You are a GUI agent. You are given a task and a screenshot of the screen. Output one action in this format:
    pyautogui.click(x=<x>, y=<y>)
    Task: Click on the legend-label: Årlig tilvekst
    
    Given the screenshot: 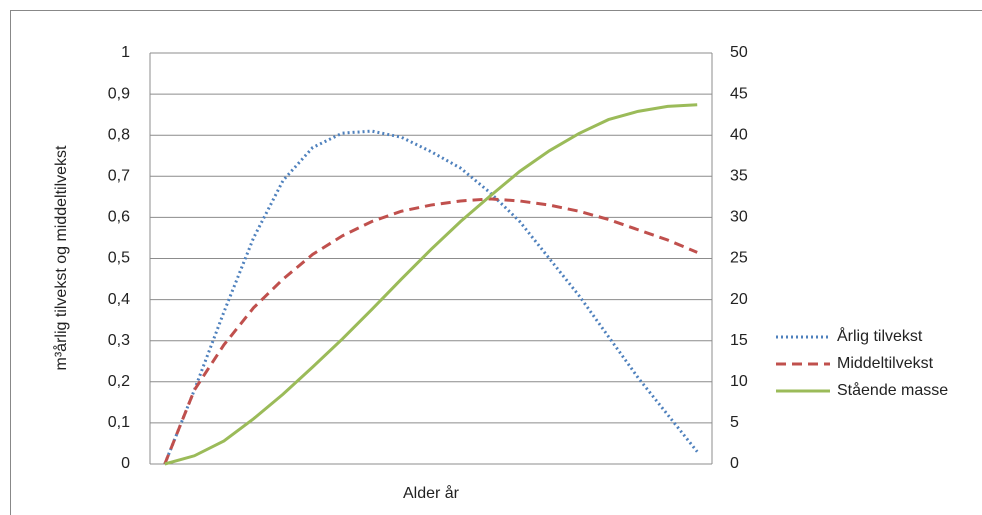 What is the action you would take?
    pyautogui.click(x=880, y=335)
    